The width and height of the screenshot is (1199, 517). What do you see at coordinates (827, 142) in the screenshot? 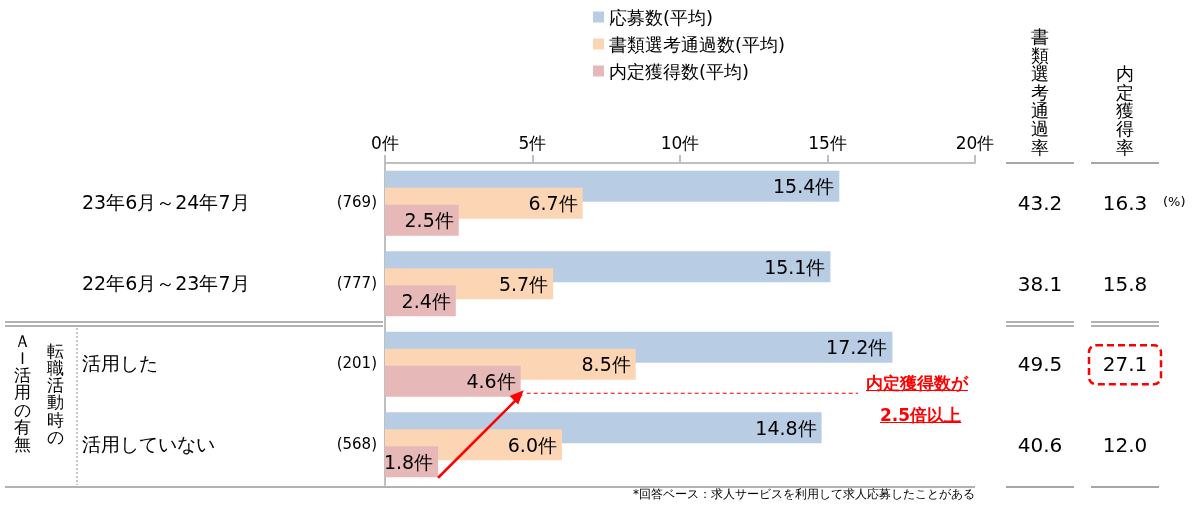
I see `x-tick-label: 15件` at bounding box center [827, 142].